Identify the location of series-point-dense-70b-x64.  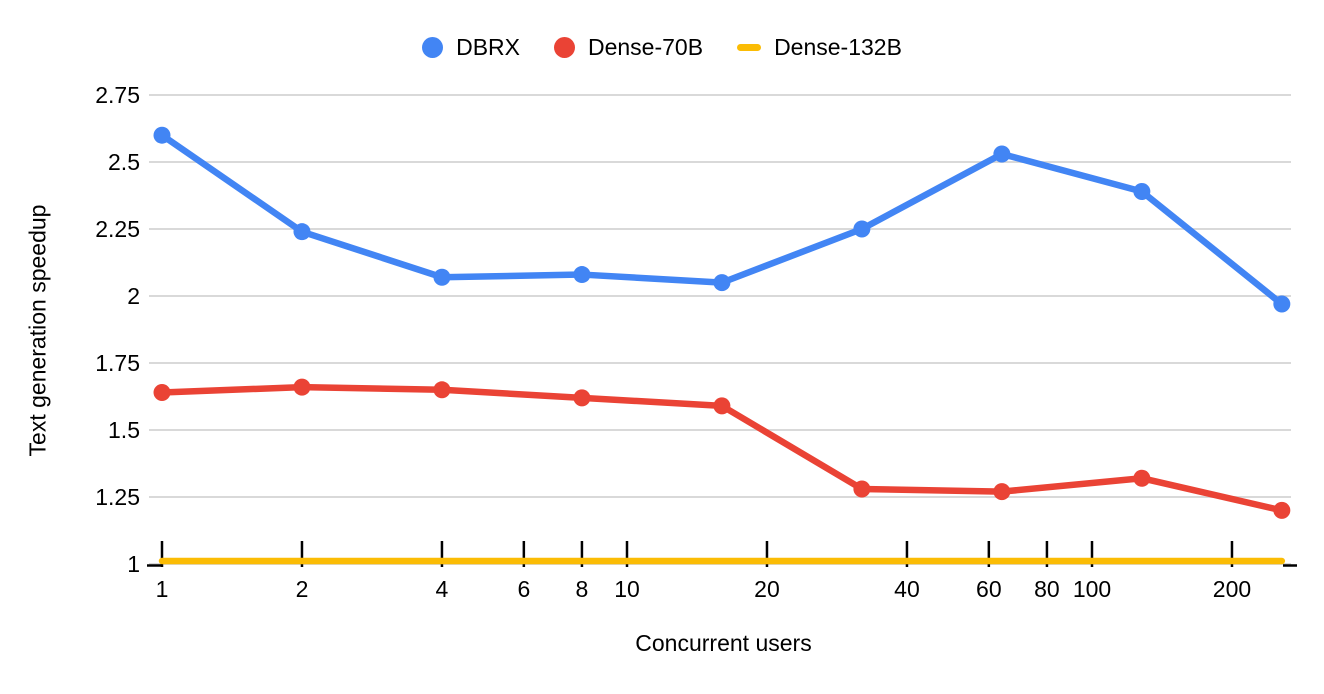
(1002, 492).